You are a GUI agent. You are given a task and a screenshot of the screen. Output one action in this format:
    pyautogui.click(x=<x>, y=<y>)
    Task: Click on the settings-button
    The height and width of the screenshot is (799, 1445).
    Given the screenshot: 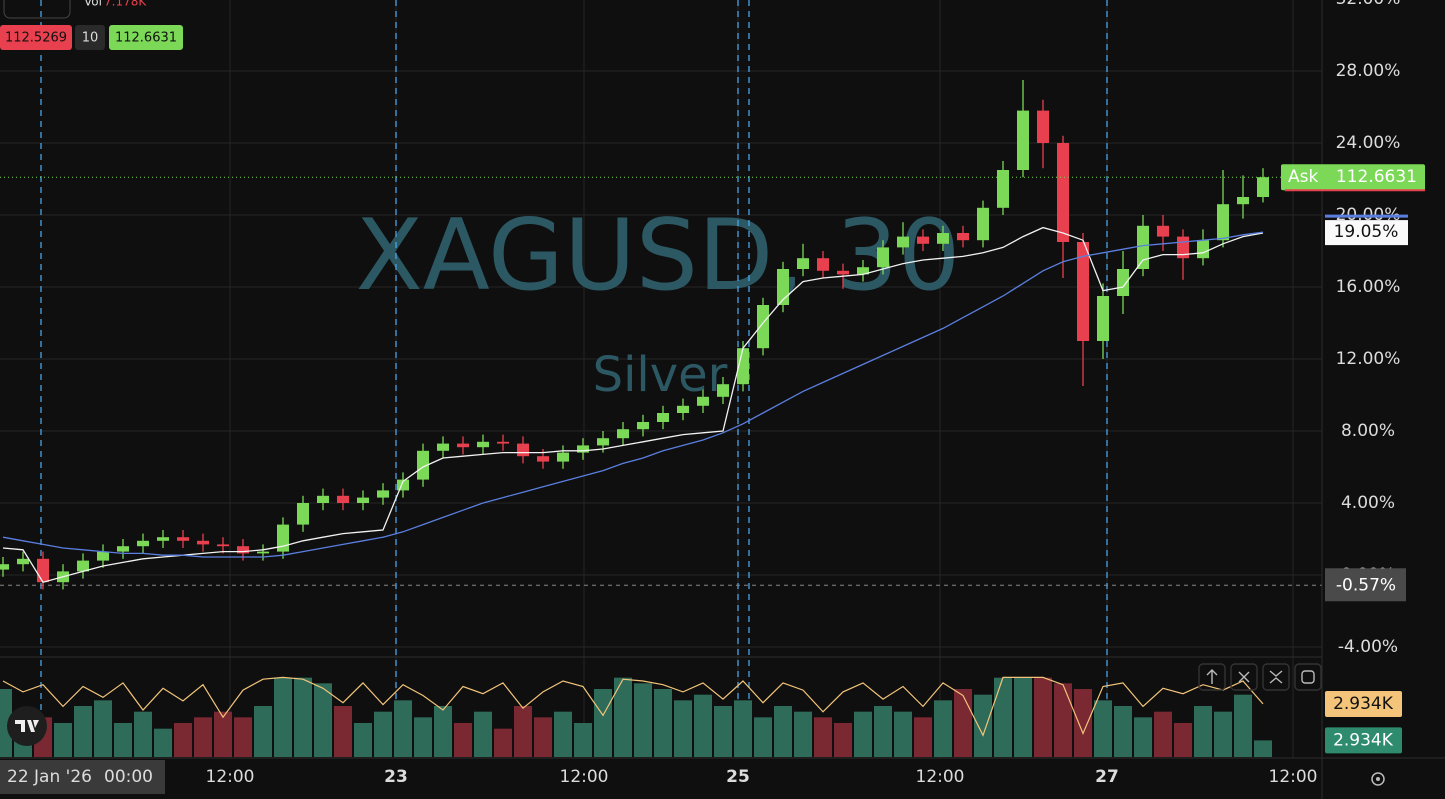 What is the action you would take?
    pyautogui.click(x=1378, y=779)
    